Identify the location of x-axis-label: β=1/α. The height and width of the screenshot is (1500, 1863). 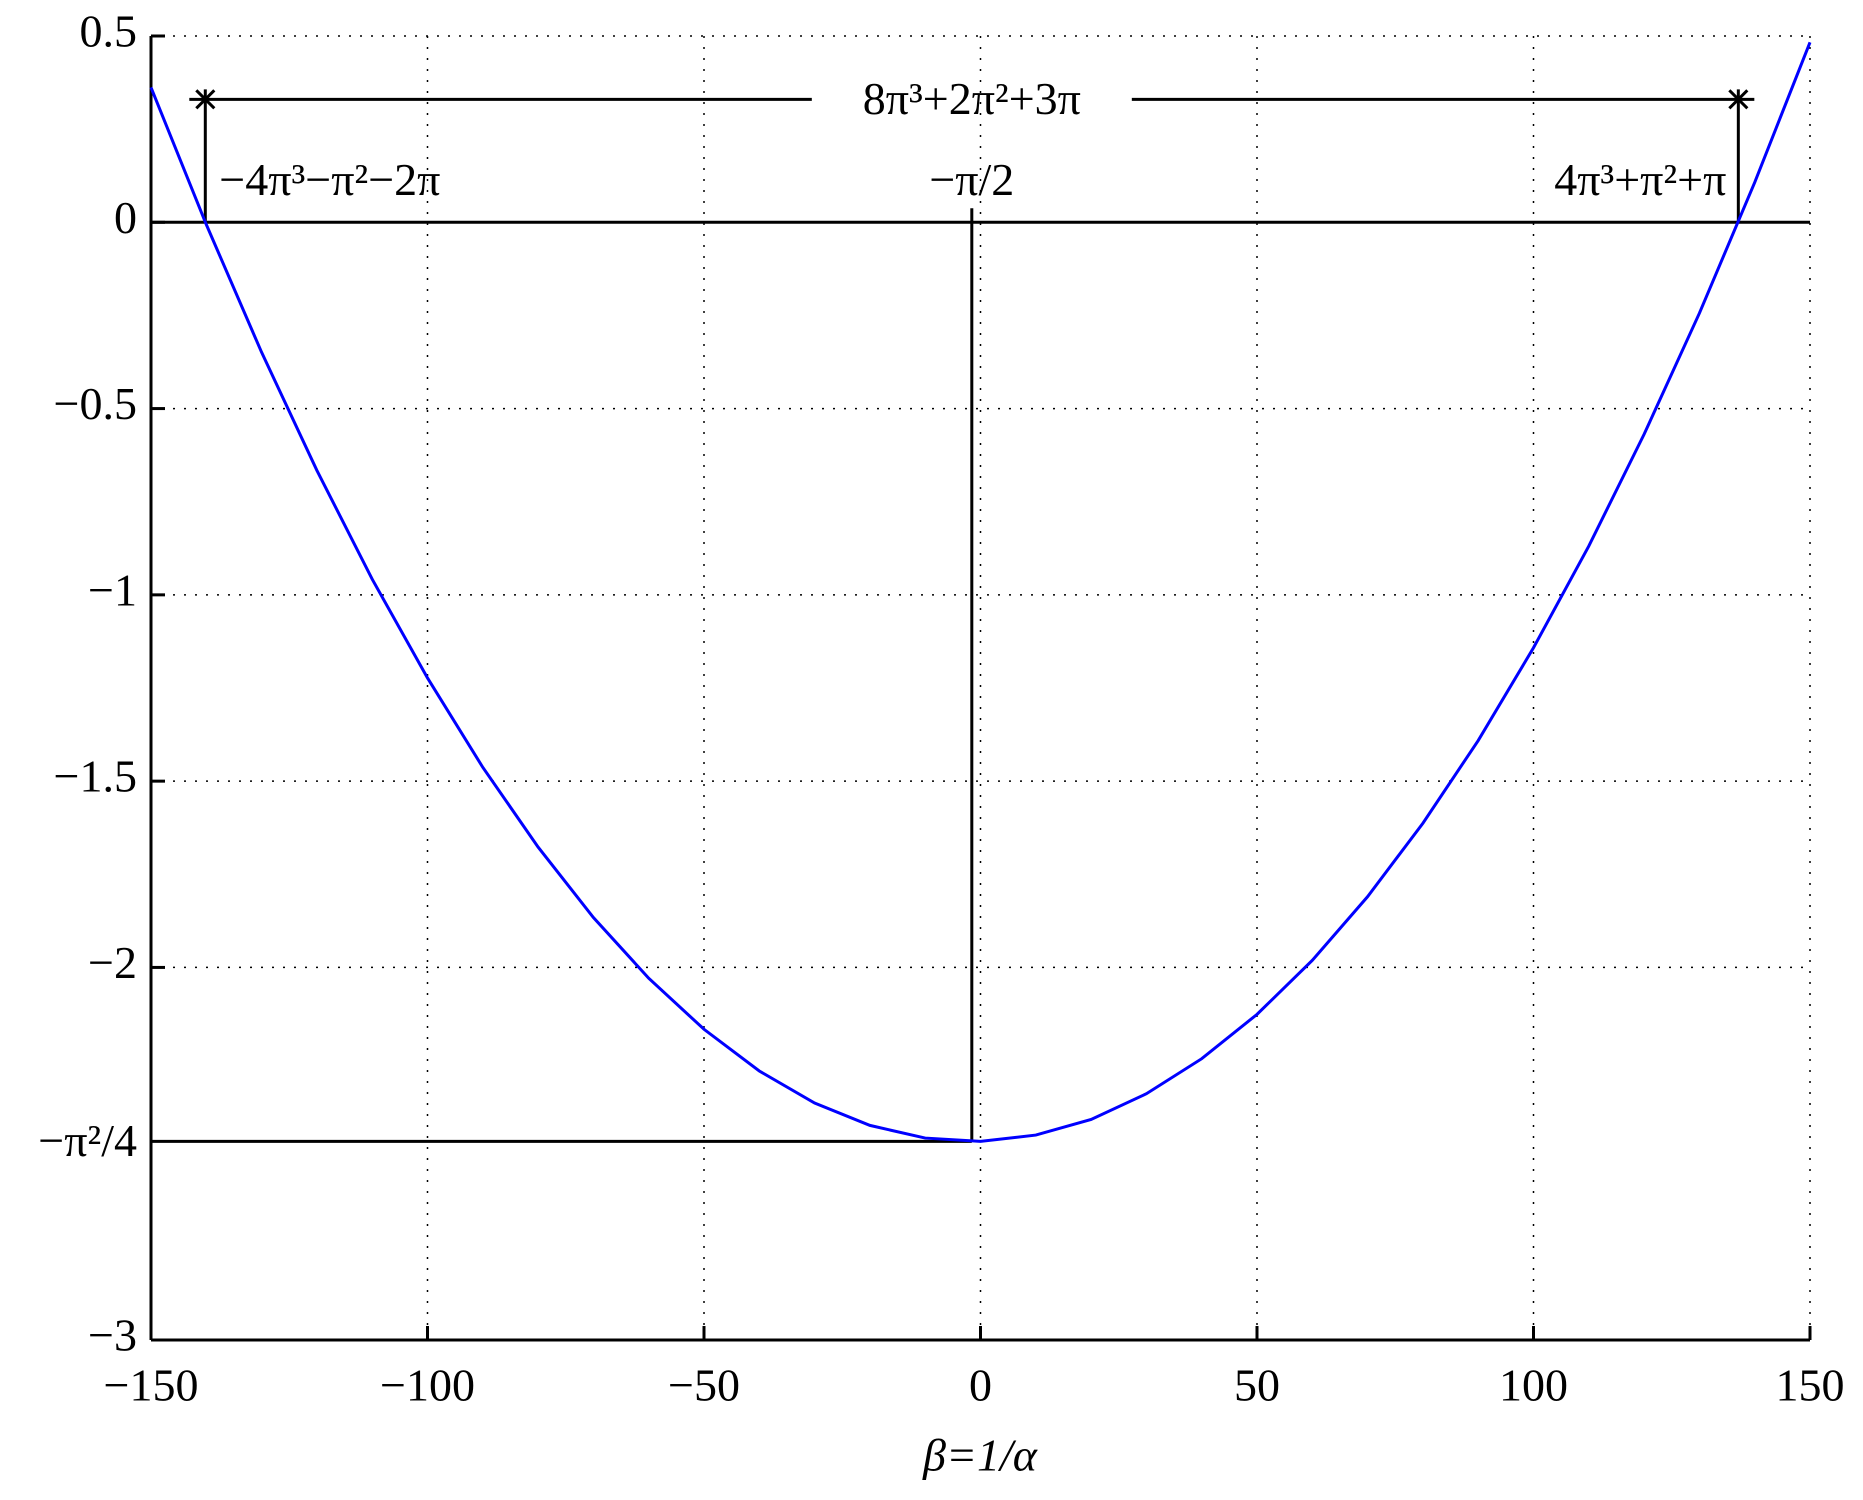
(980, 1455).